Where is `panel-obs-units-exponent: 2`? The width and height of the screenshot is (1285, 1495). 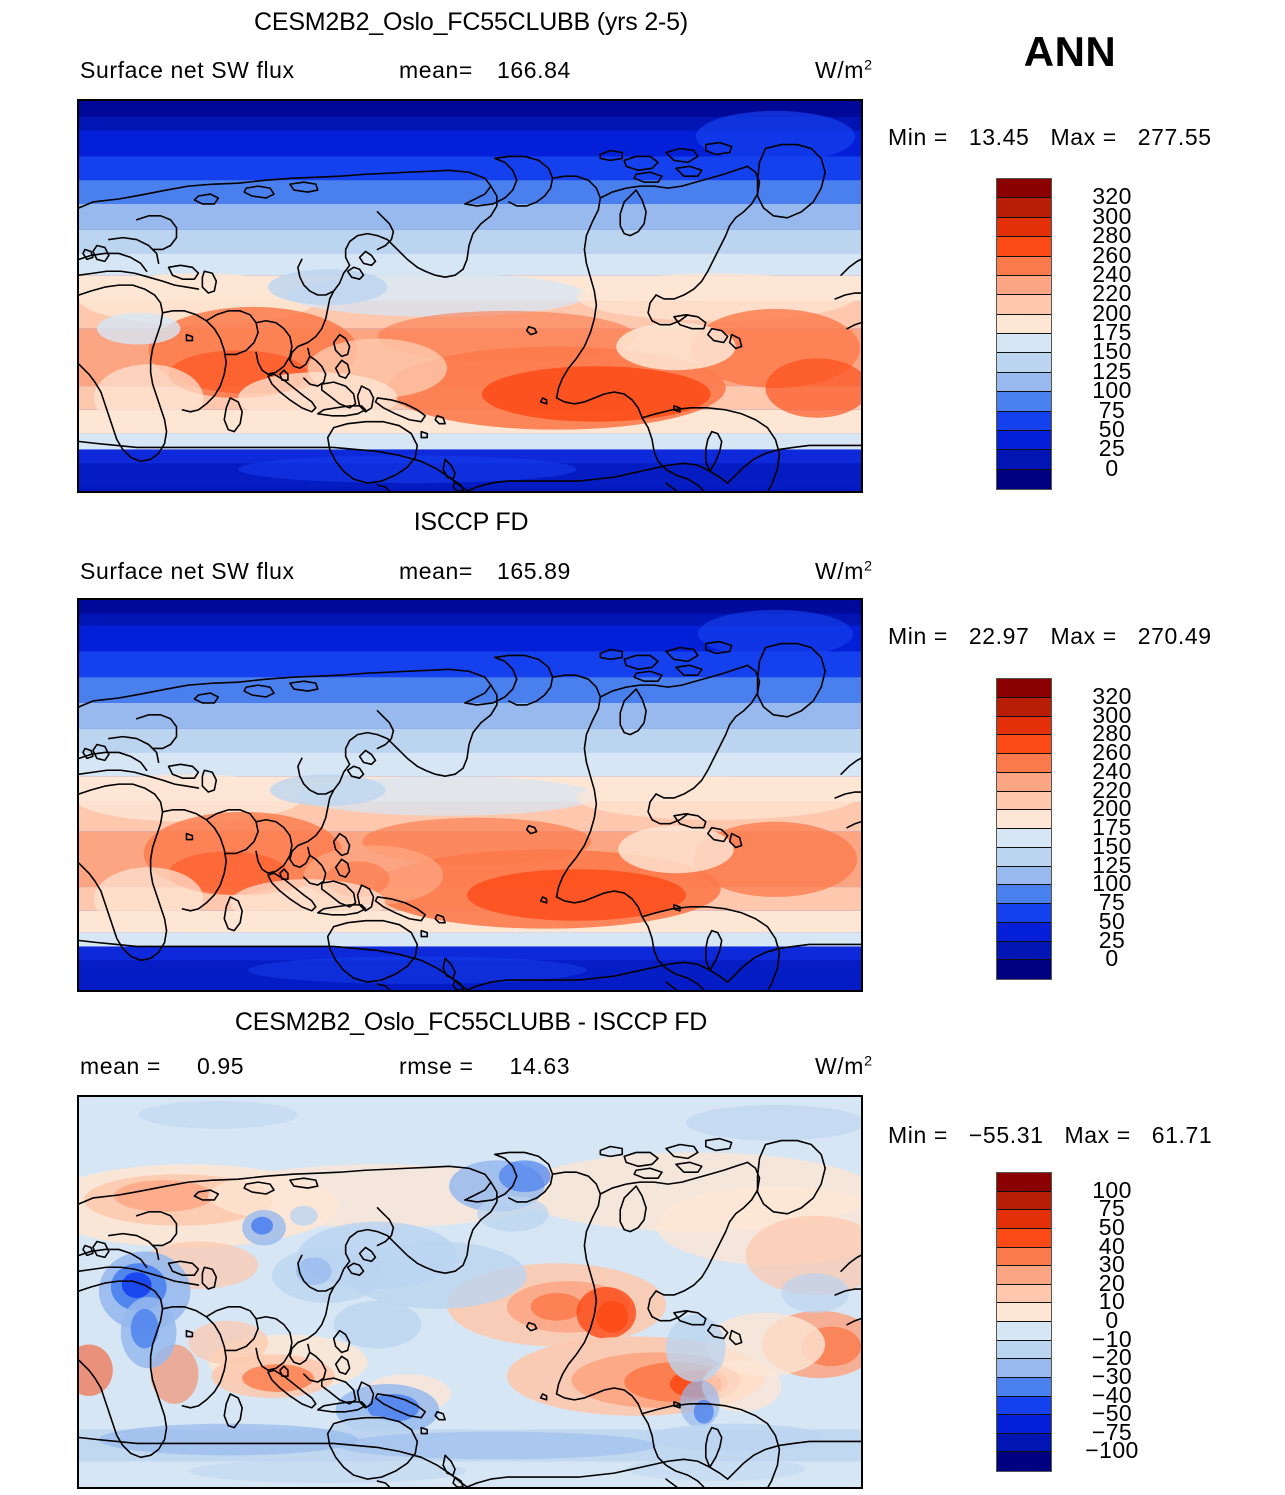
panel-obs-units-exponent: 2 is located at coordinates (868, 566).